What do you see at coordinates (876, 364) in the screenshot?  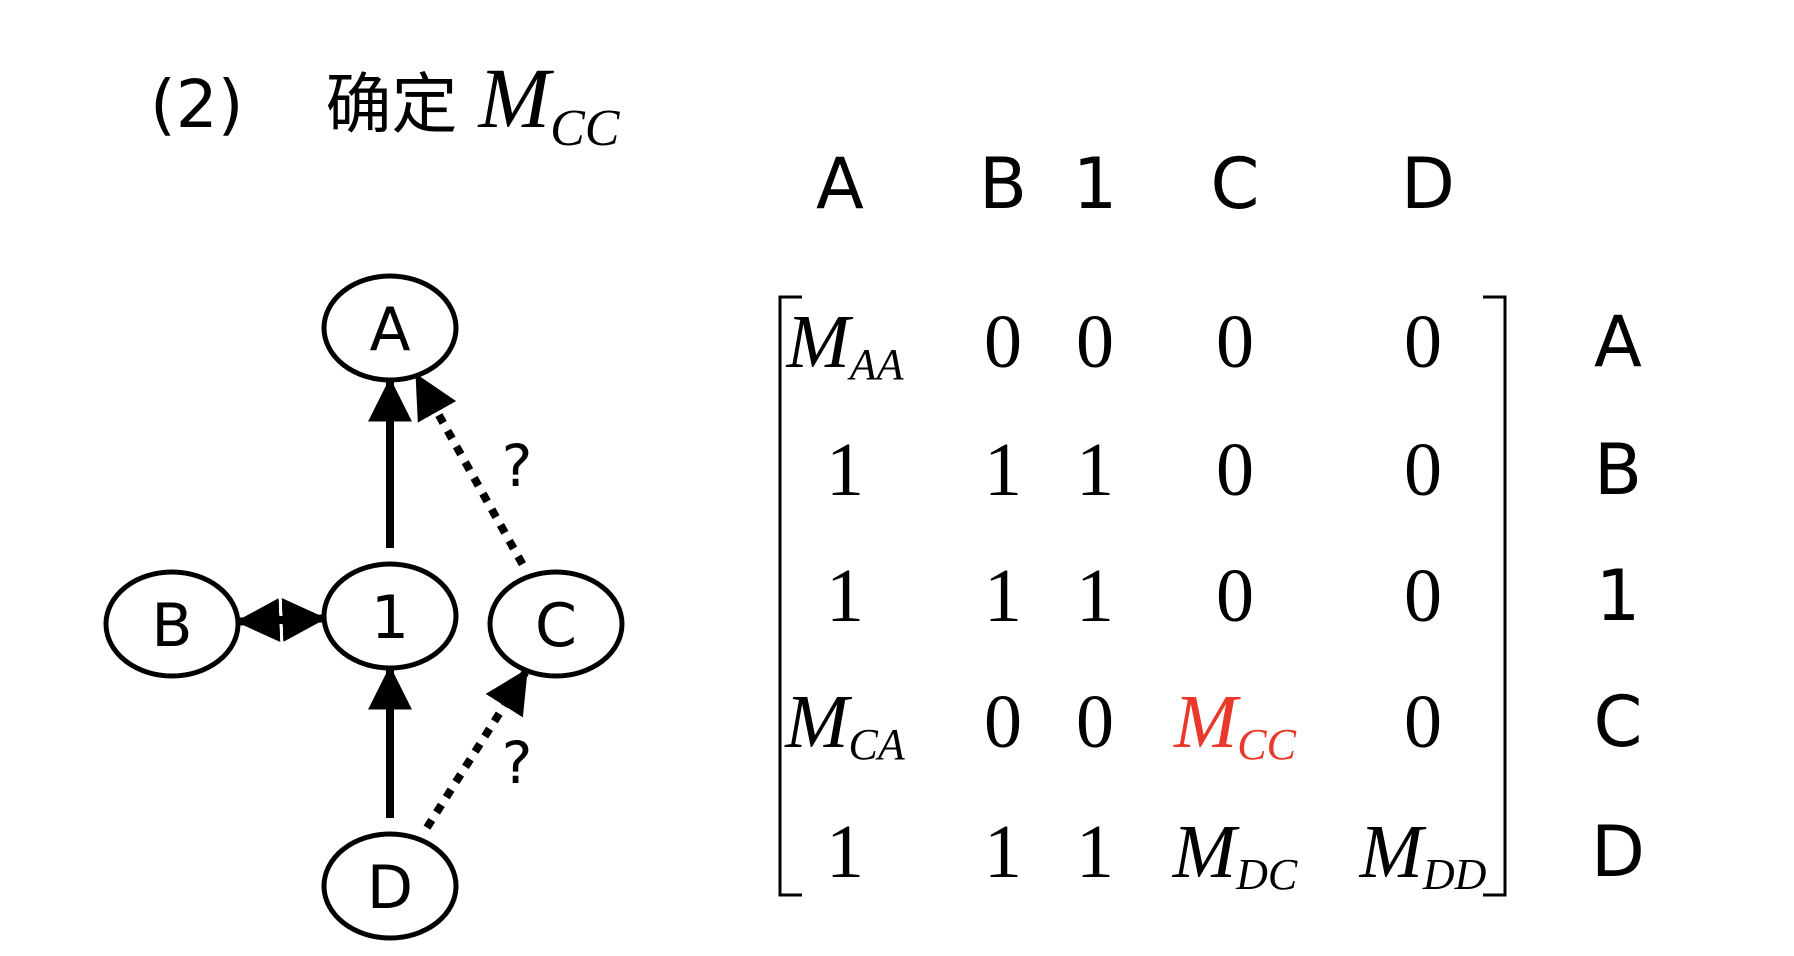 I see `symbol-subscript: AA` at bounding box center [876, 364].